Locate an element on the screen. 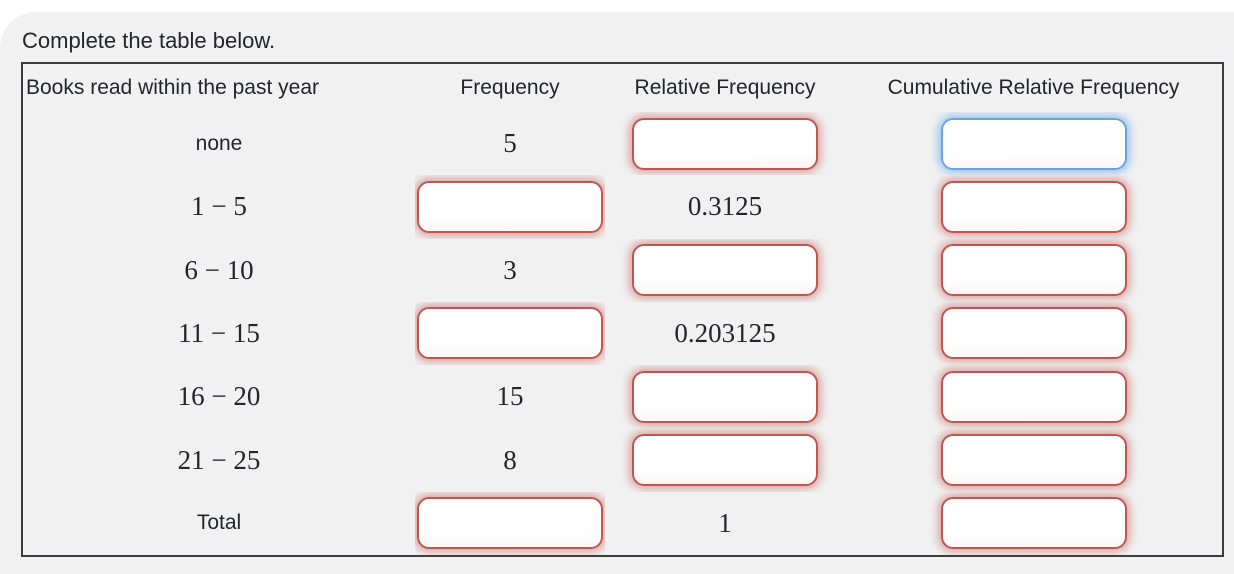 The image size is (1234, 574). table-row: 11 − 15 0.203125 is located at coordinates (622, 333).